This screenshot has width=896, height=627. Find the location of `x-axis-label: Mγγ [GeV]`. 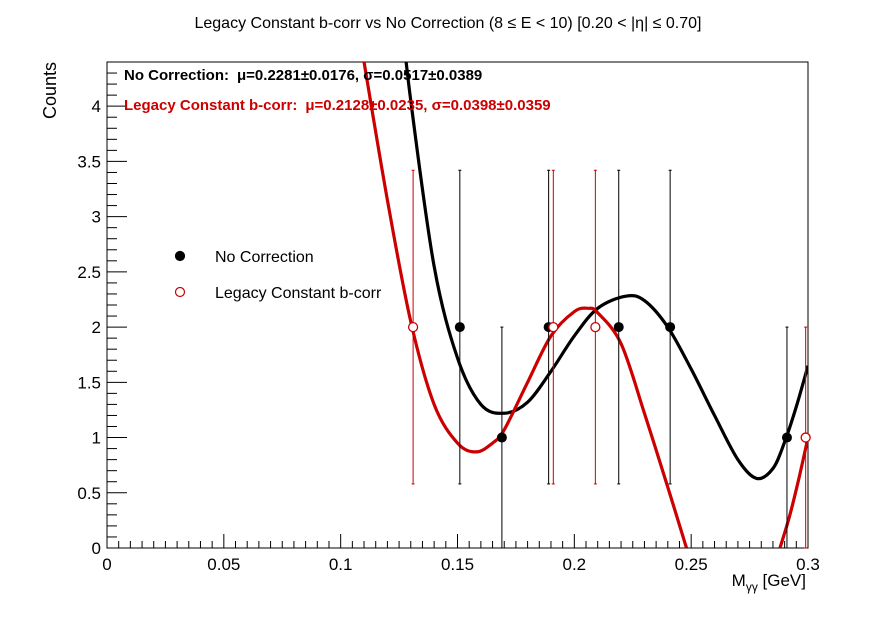

x-axis-label: Mγγ [GeV] is located at coordinates (769, 582).